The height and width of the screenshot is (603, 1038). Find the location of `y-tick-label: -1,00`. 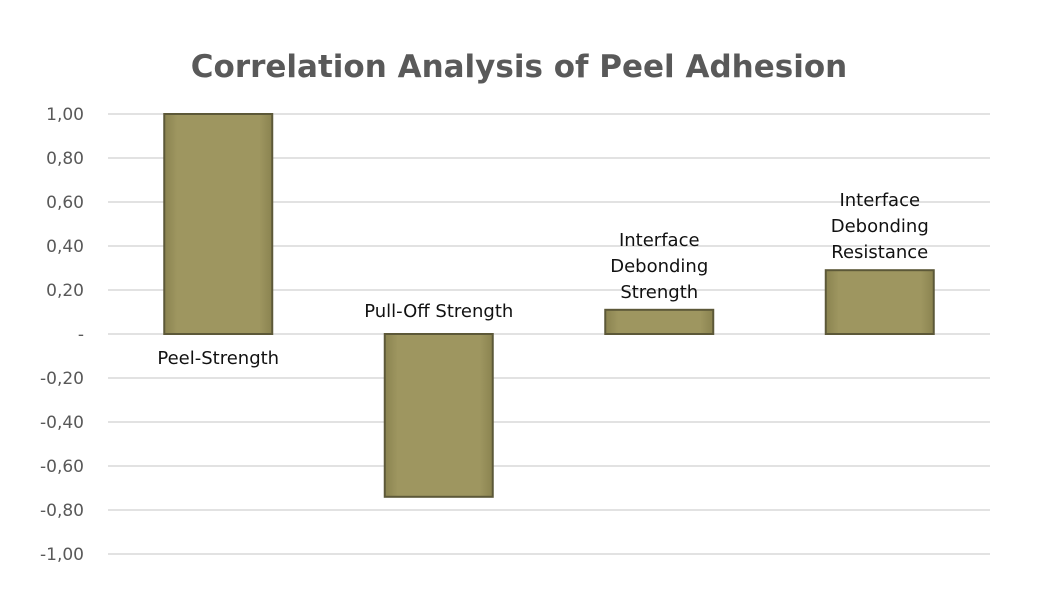

y-tick-label: -1,00 is located at coordinates (62, 555).